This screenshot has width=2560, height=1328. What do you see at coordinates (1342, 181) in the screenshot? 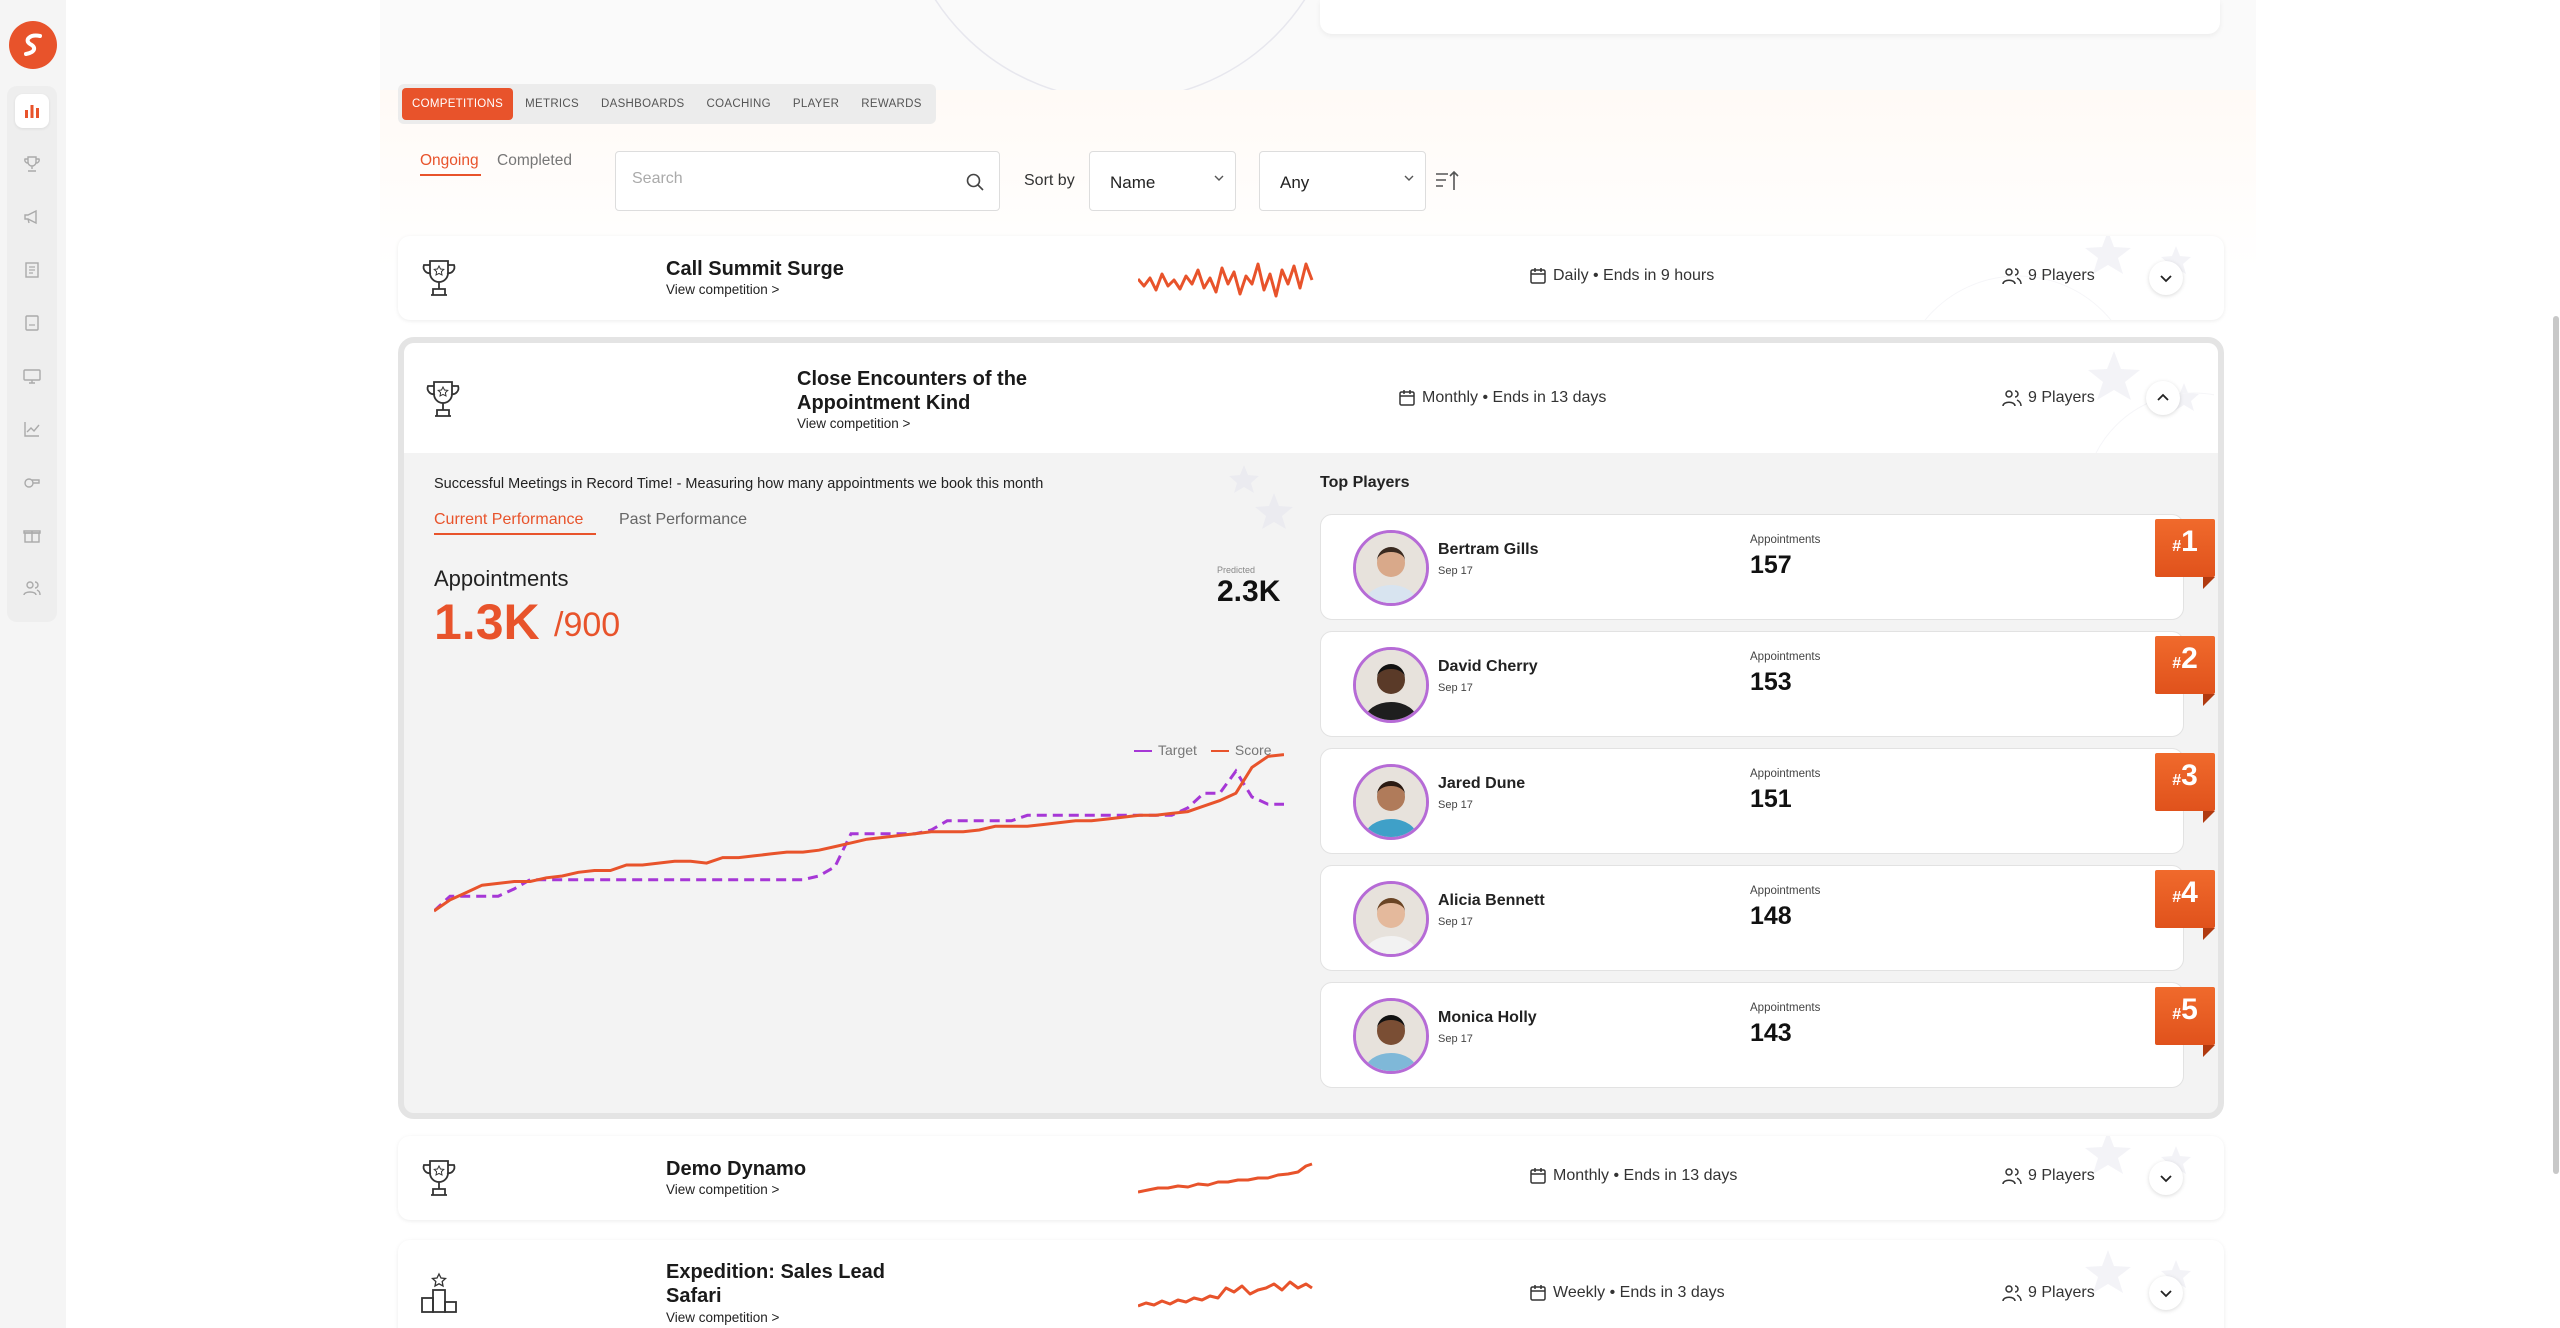
I see `filter-select: Any` at bounding box center [1342, 181].